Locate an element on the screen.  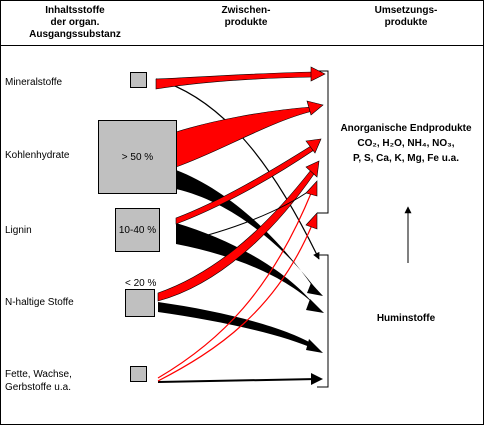
inorganic-bracket is located at coordinates (323, 142).